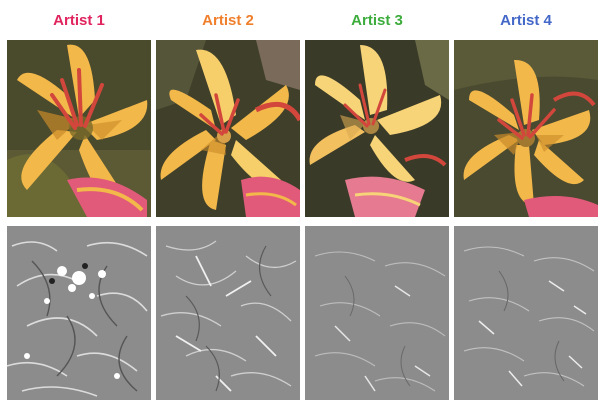 This screenshot has width=612, height=405. What do you see at coordinates (228, 20) in the screenshot?
I see `column-title: Artist 2` at bounding box center [228, 20].